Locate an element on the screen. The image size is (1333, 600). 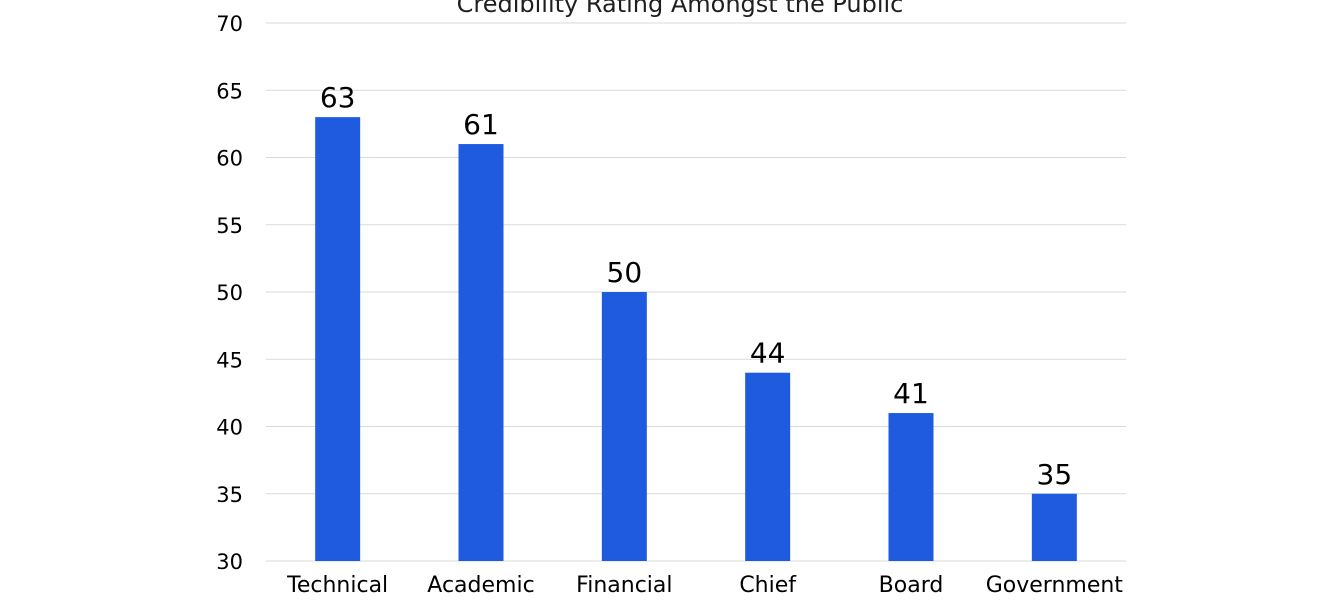
y-tick-label: 40 is located at coordinates (229, 428).